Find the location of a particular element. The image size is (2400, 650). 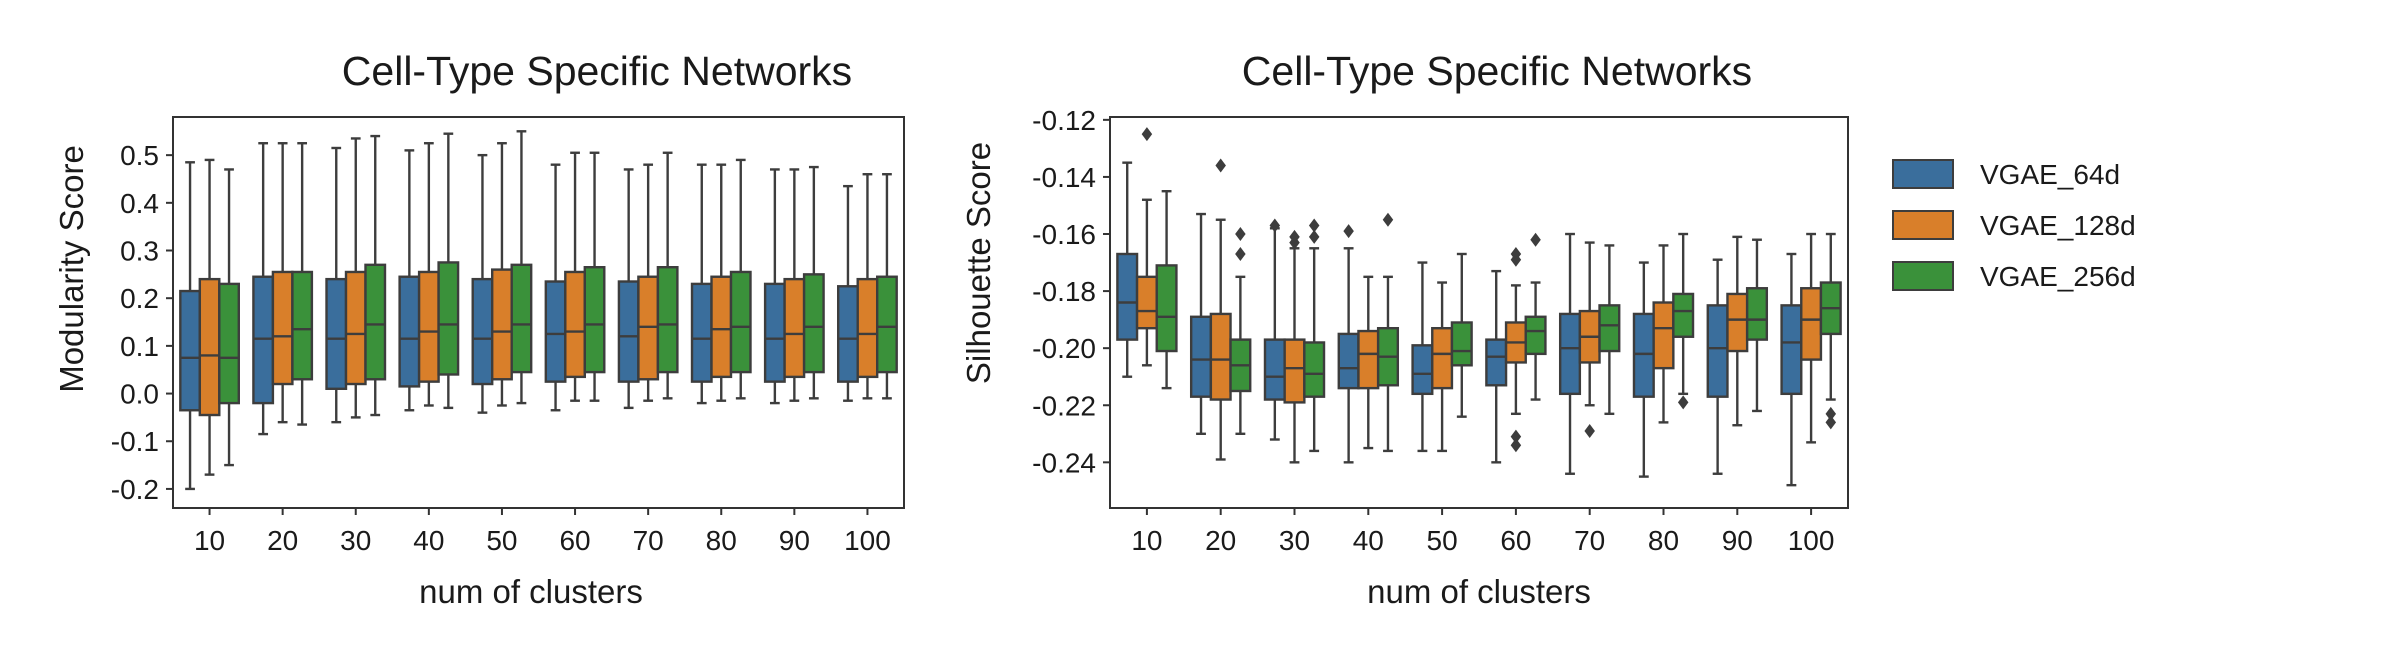

x-tick-label: 80 is located at coordinates (721, 540).